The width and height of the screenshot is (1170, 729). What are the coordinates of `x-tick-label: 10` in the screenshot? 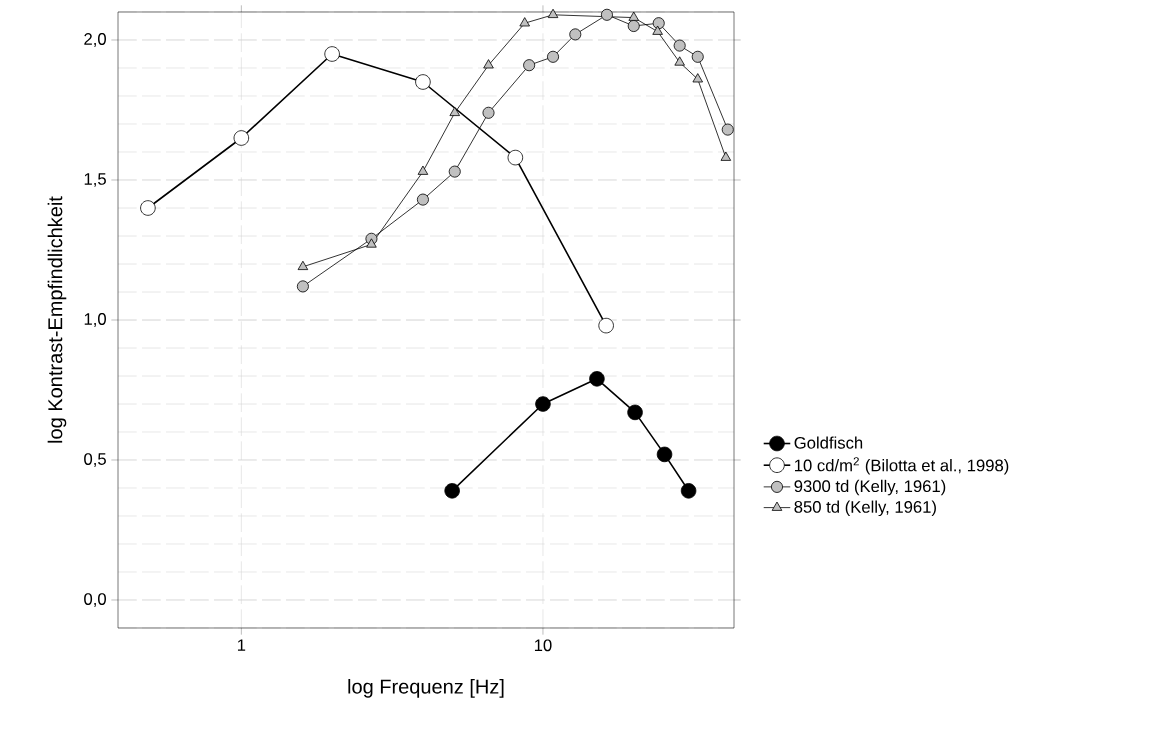 It's located at (543, 645).